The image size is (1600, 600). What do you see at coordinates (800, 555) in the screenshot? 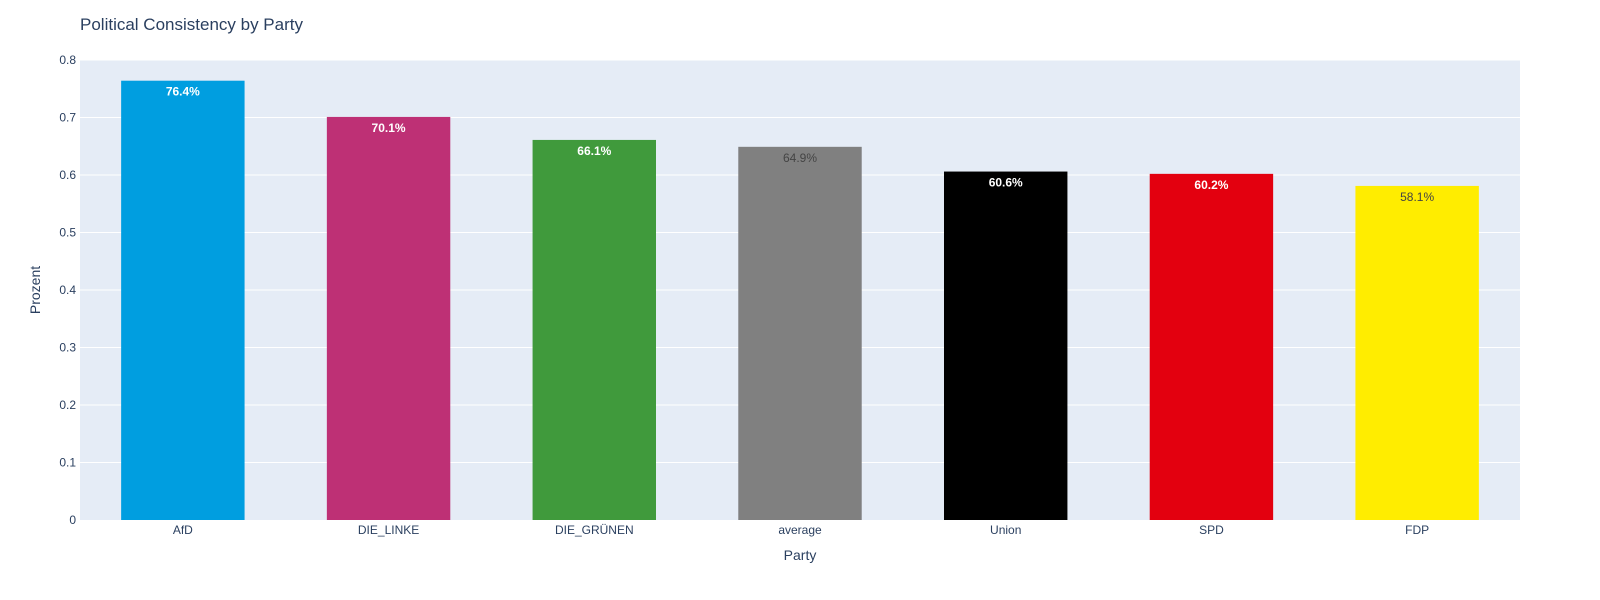
I see `x-axis-title: Party` at bounding box center [800, 555].